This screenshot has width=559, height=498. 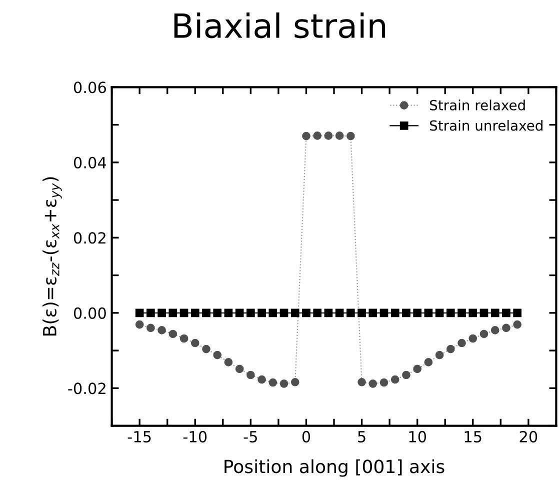 I want to click on y-tick-label: -0.02, so click(x=87, y=388).